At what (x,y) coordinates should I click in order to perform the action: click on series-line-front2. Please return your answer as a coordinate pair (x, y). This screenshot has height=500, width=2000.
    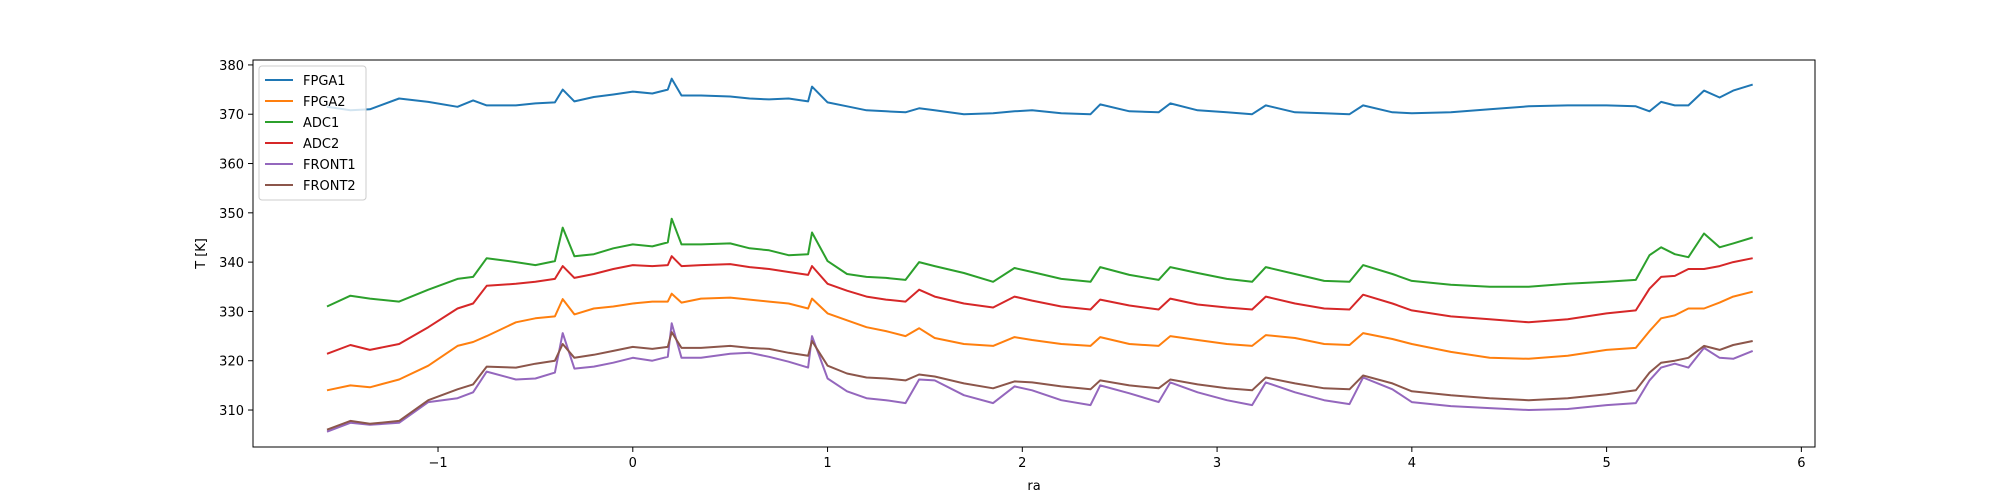
    Looking at the image, I should click on (1039, 381).